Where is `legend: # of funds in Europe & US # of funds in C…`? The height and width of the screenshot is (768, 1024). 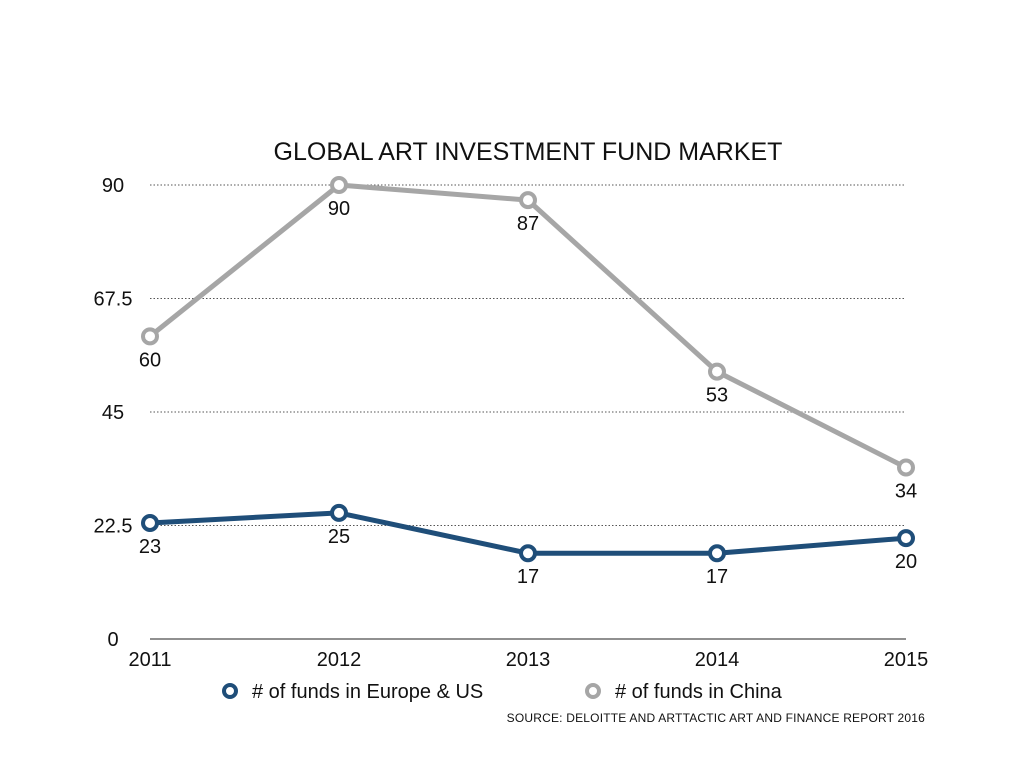 legend: # of funds in Europe & US # of funds in C… is located at coordinates (502, 692).